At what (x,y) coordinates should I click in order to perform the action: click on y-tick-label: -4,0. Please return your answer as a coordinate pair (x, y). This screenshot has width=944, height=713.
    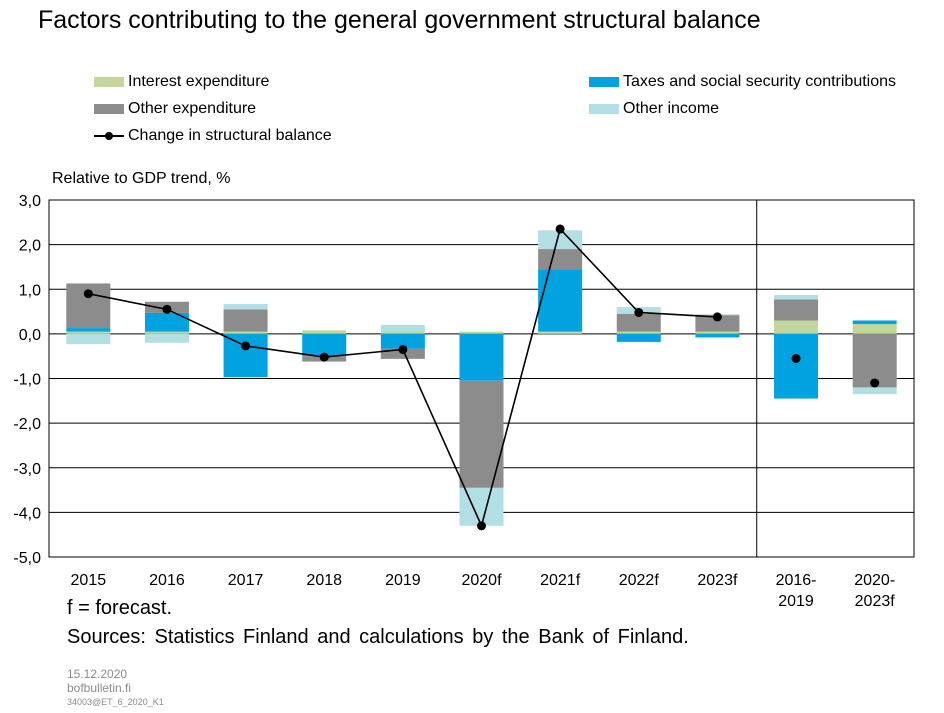
    Looking at the image, I should click on (27, 513).